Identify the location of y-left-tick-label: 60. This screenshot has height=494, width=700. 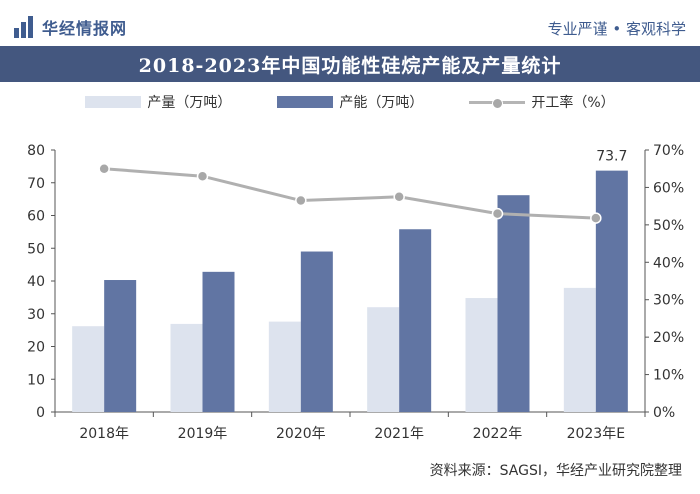
(36, 217).